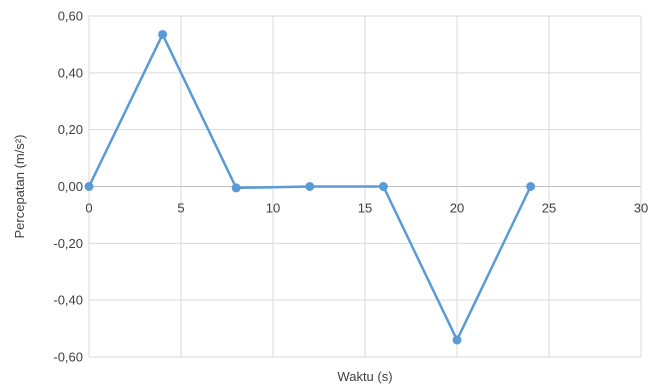  What do you see at coordinates (70, 129) in the screenshot?
I see `y-tick-label: 0,20` at bounding box center [70, 129].